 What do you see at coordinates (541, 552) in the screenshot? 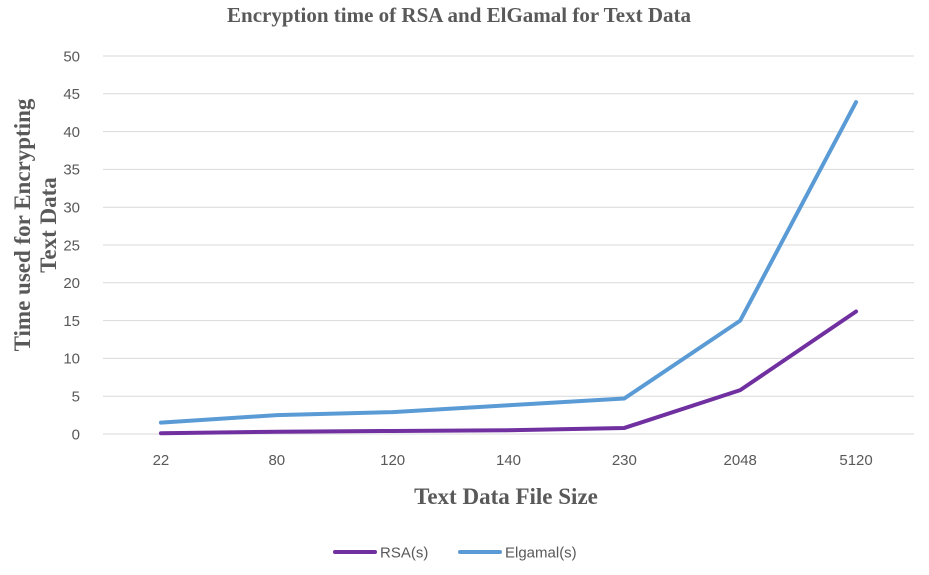
I see `legend-label: Elgamal(s)` at bounding box center [541, 552].